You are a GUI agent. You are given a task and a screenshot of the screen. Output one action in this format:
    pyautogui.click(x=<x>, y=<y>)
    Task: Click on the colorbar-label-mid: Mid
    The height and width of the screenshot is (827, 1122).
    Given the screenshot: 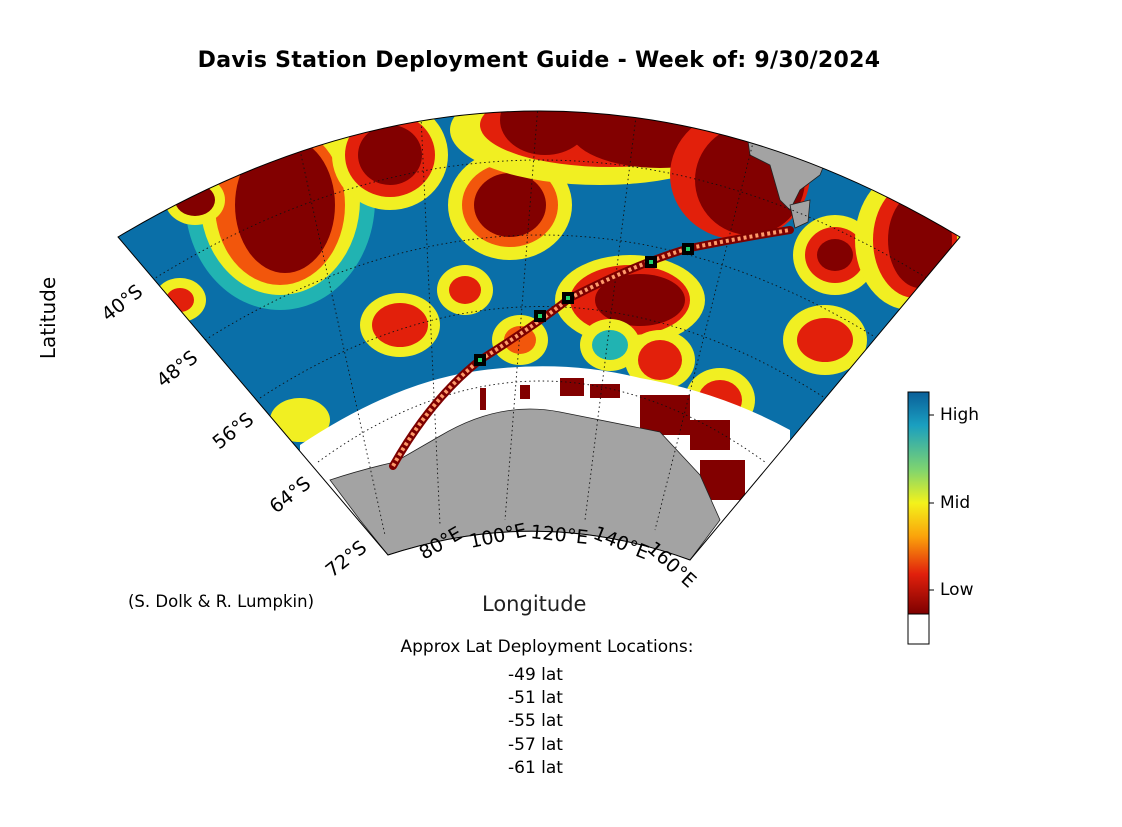 What is the action you would take?
    pyautogui.click(x=955, y=503)
    